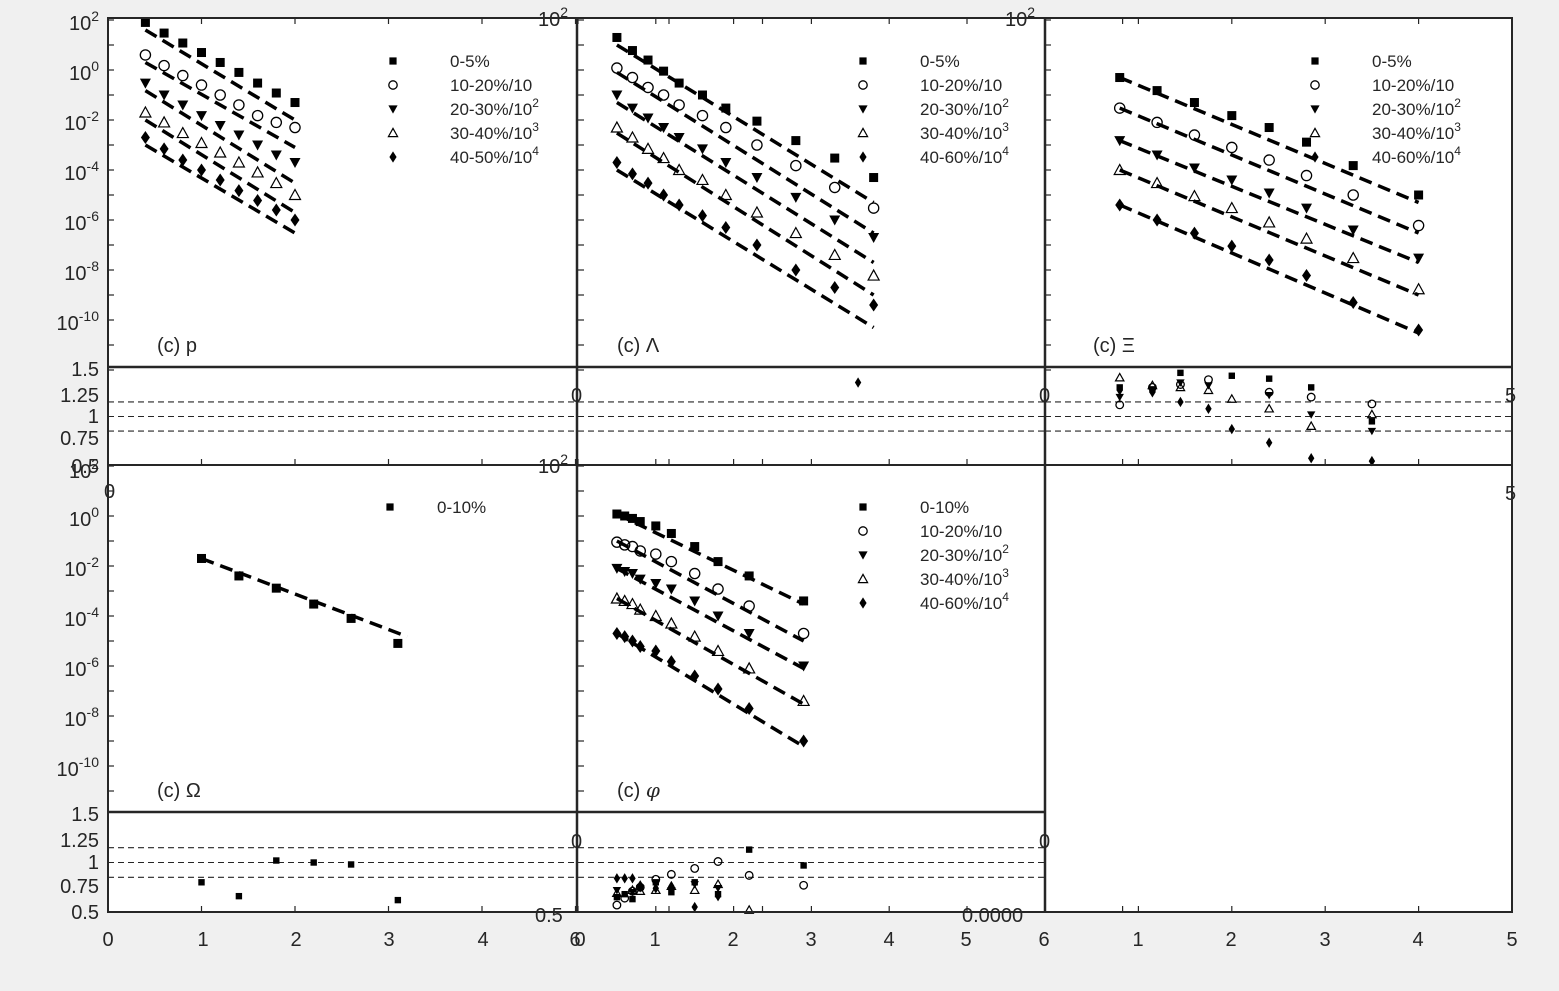 This screenshot has height=991, width=1559. I want to click on ytick-top-2: 10², so click(84, 21).